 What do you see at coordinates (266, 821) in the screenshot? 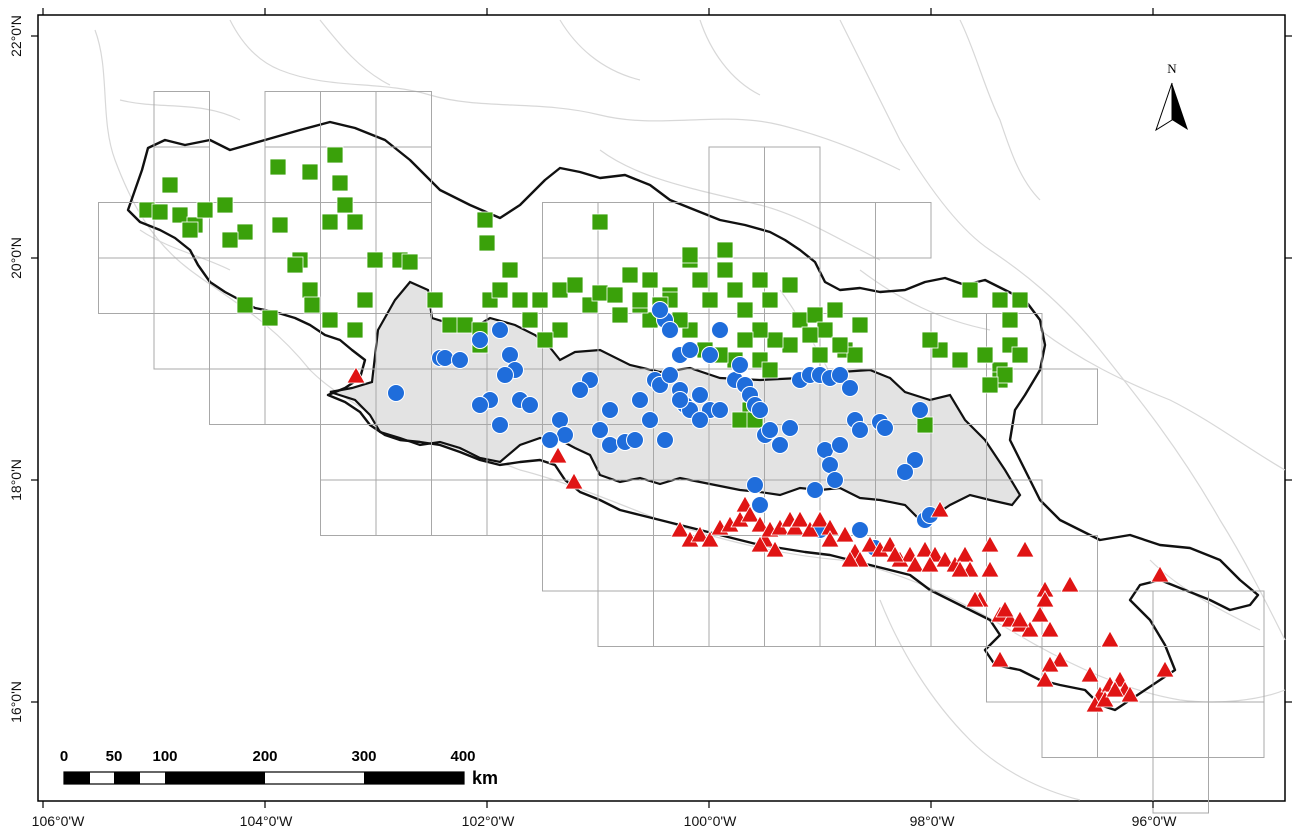
I see `lon-label-104: 104°0'W` at bounding box center [266, 821].